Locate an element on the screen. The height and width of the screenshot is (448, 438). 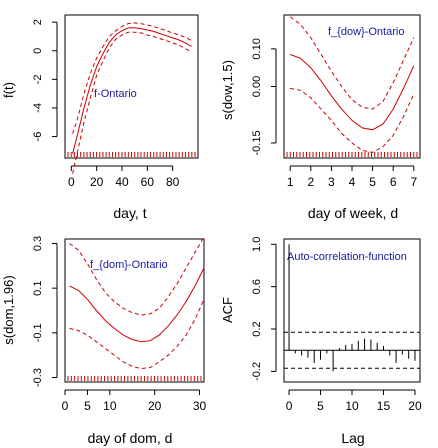
x-tick-label: 40 is located at coordinates (122, 182).